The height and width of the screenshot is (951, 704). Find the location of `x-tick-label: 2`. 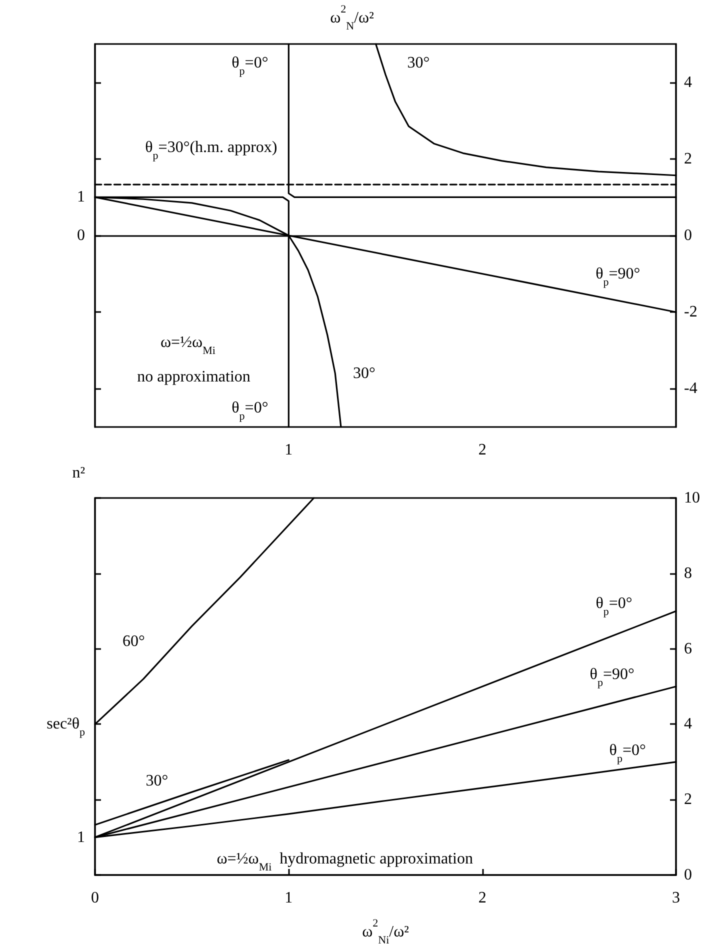

x-tick-label: 2 is located at coordinates (482, 898).